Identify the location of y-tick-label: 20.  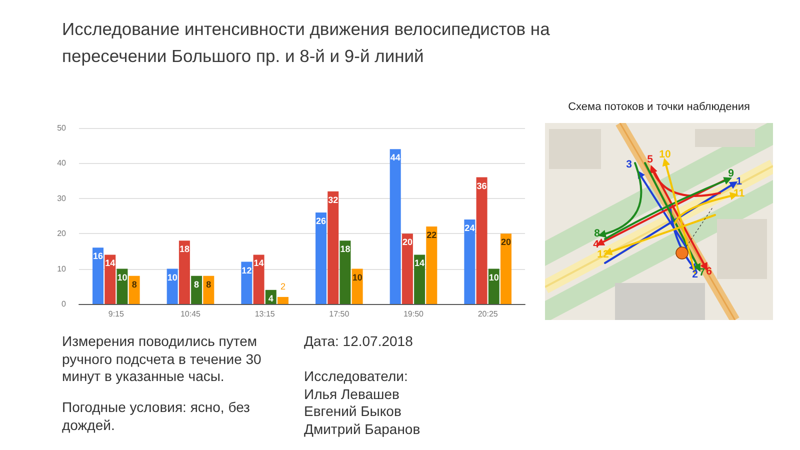
(62, 233).